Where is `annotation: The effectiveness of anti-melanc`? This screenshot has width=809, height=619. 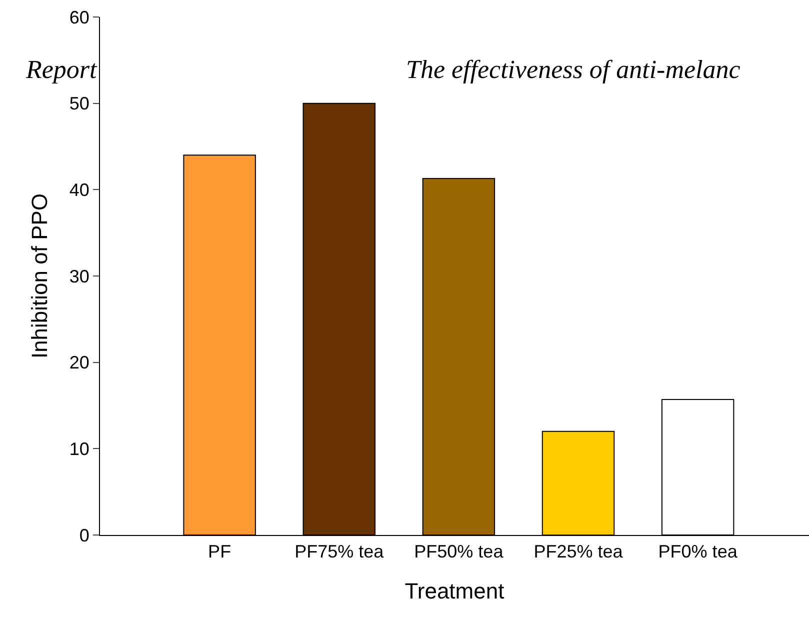 annotation: The effectiveness of anti-melanc is located at coordinates (573, 69).